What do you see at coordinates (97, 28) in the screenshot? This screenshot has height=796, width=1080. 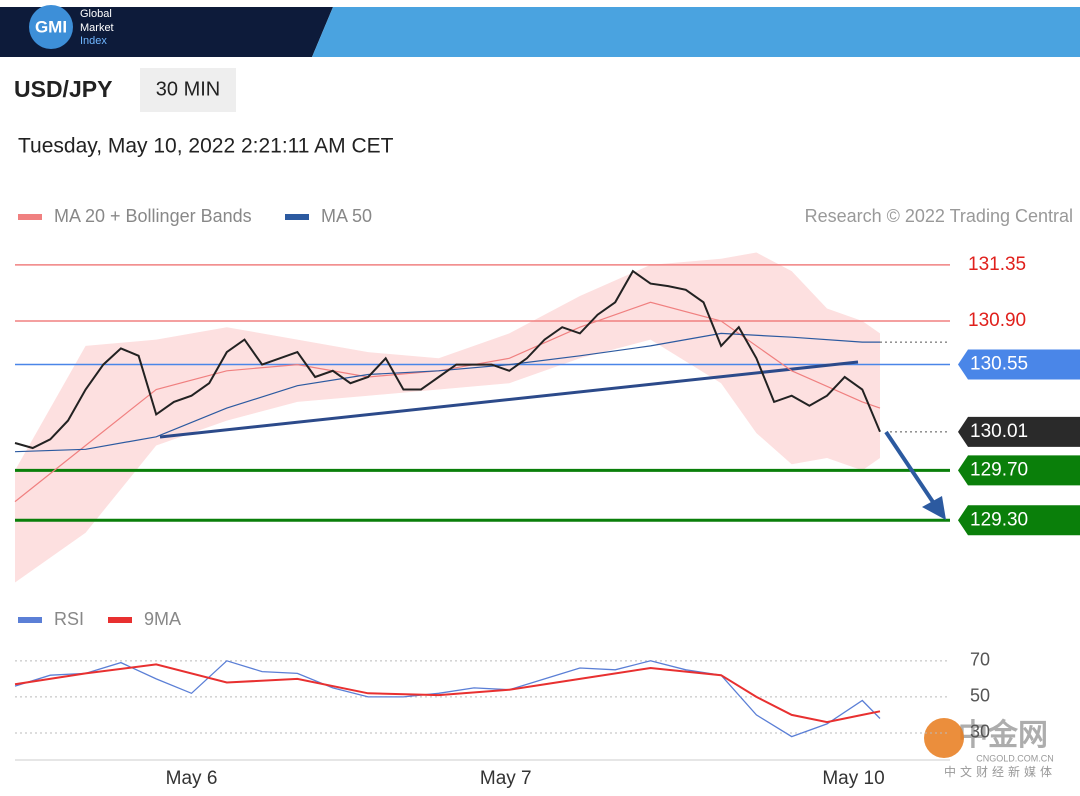 I see `brand: Market` at bounding box center [97, 28].